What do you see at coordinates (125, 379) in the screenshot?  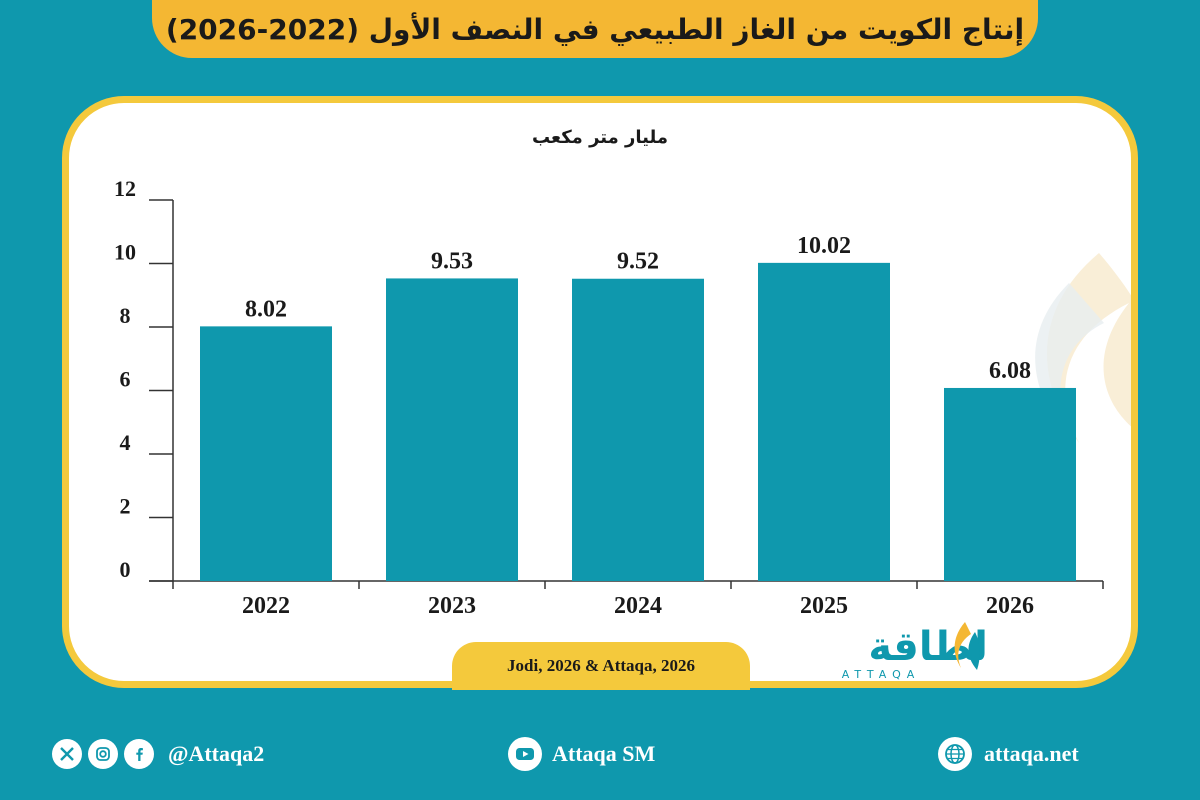 I see `y-tick-label: 6` at bounding box center [125, 379].